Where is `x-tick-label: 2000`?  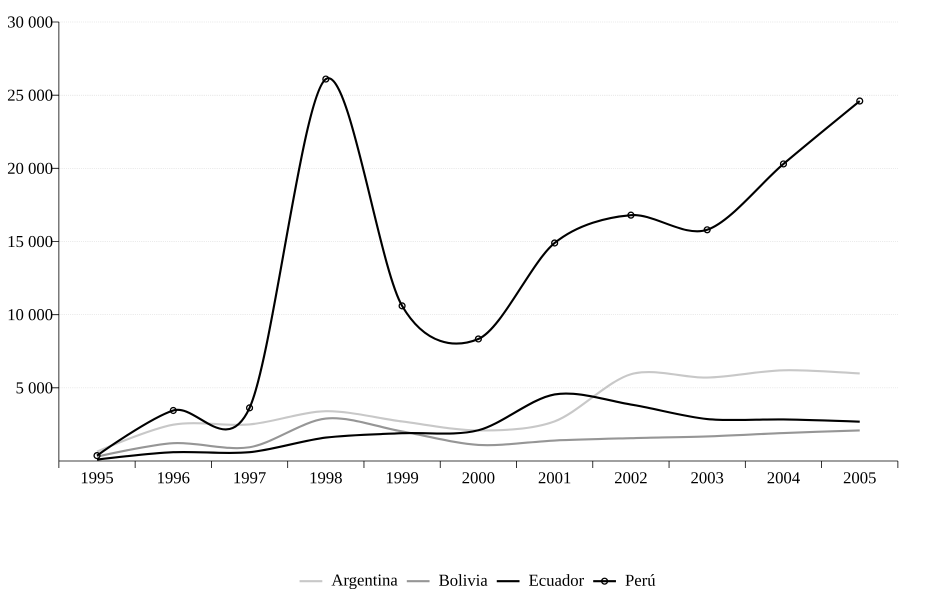 x-tick-label: 2000 is located at coordinates (478, 478).